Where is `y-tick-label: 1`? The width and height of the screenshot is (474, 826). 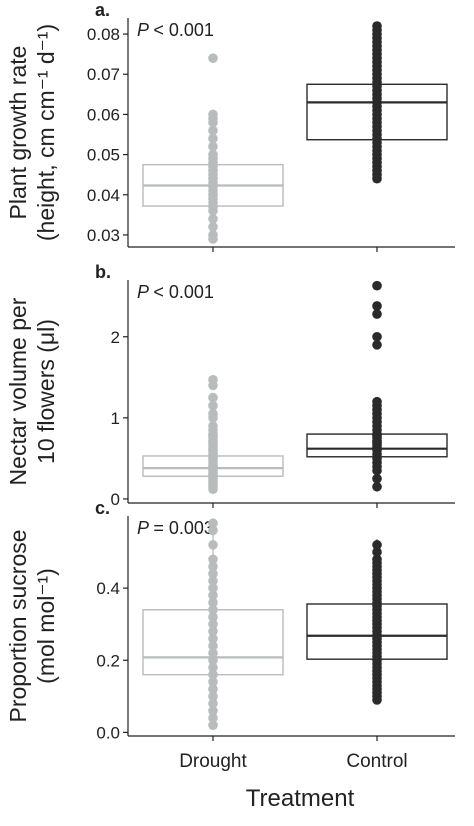 y-tick-label: 1 is located at coordinates (115, 418).